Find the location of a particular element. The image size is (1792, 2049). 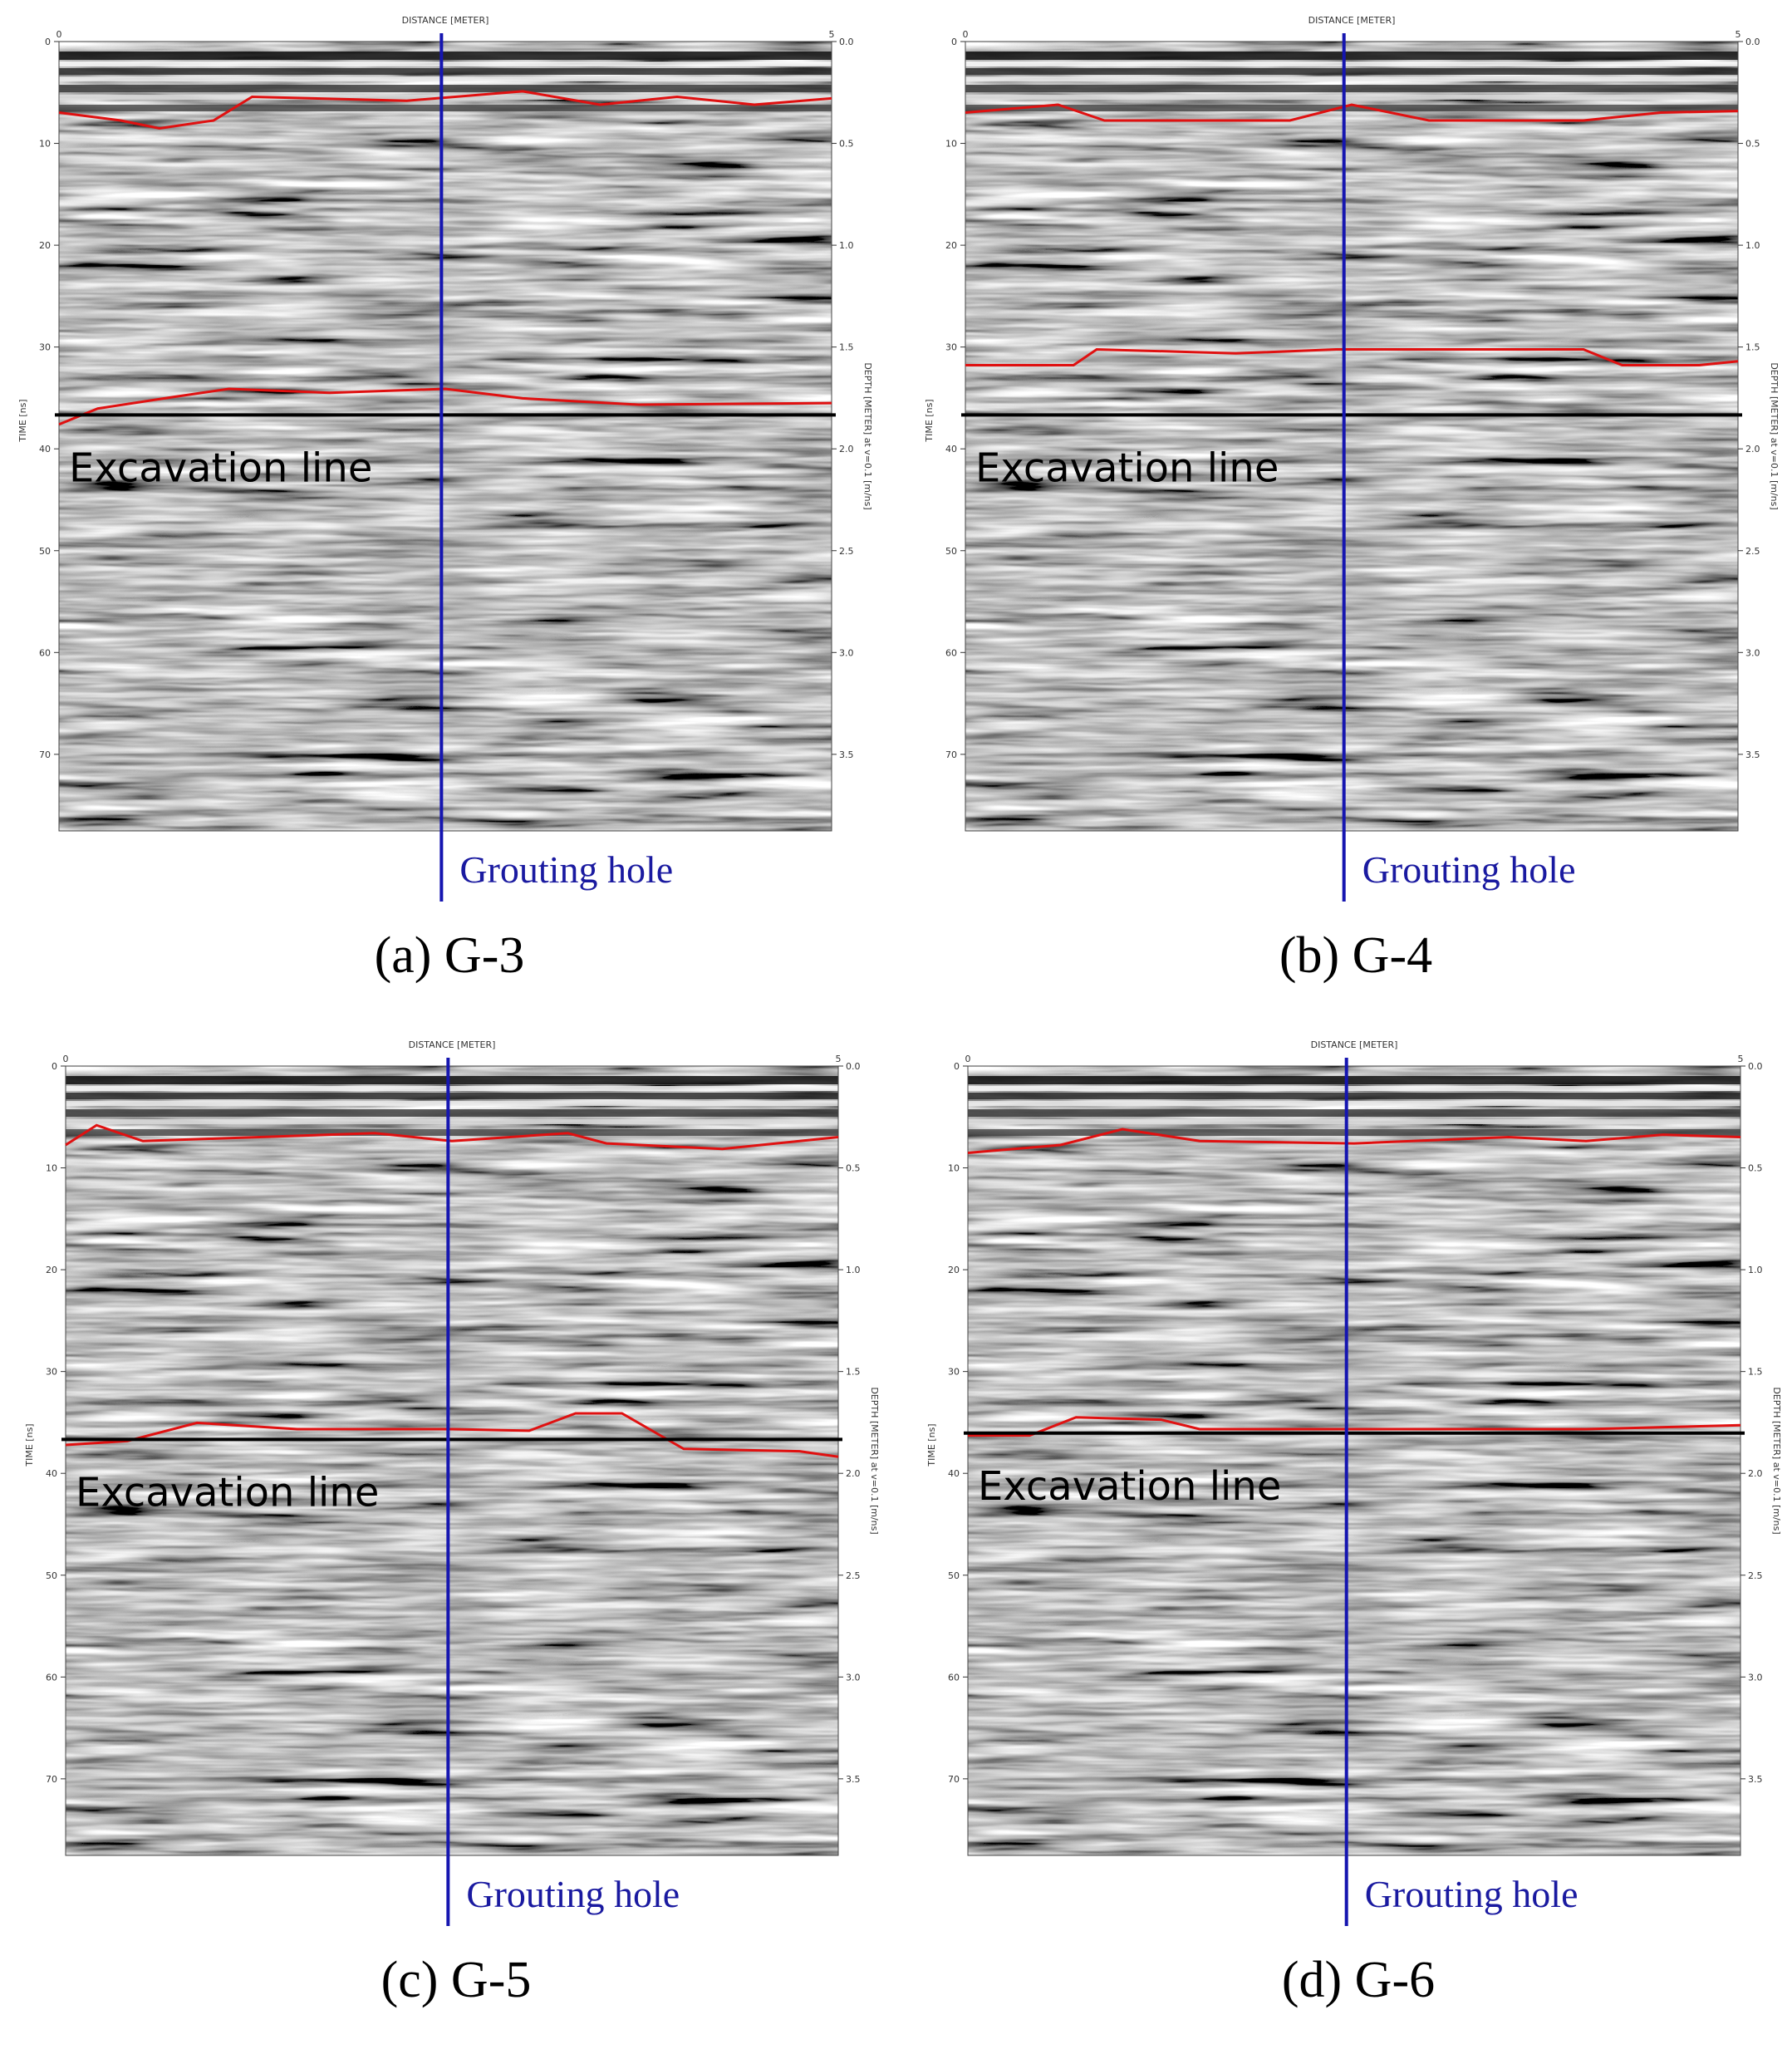

caption: (c) G-5 is located at coordinates (456, 1980).